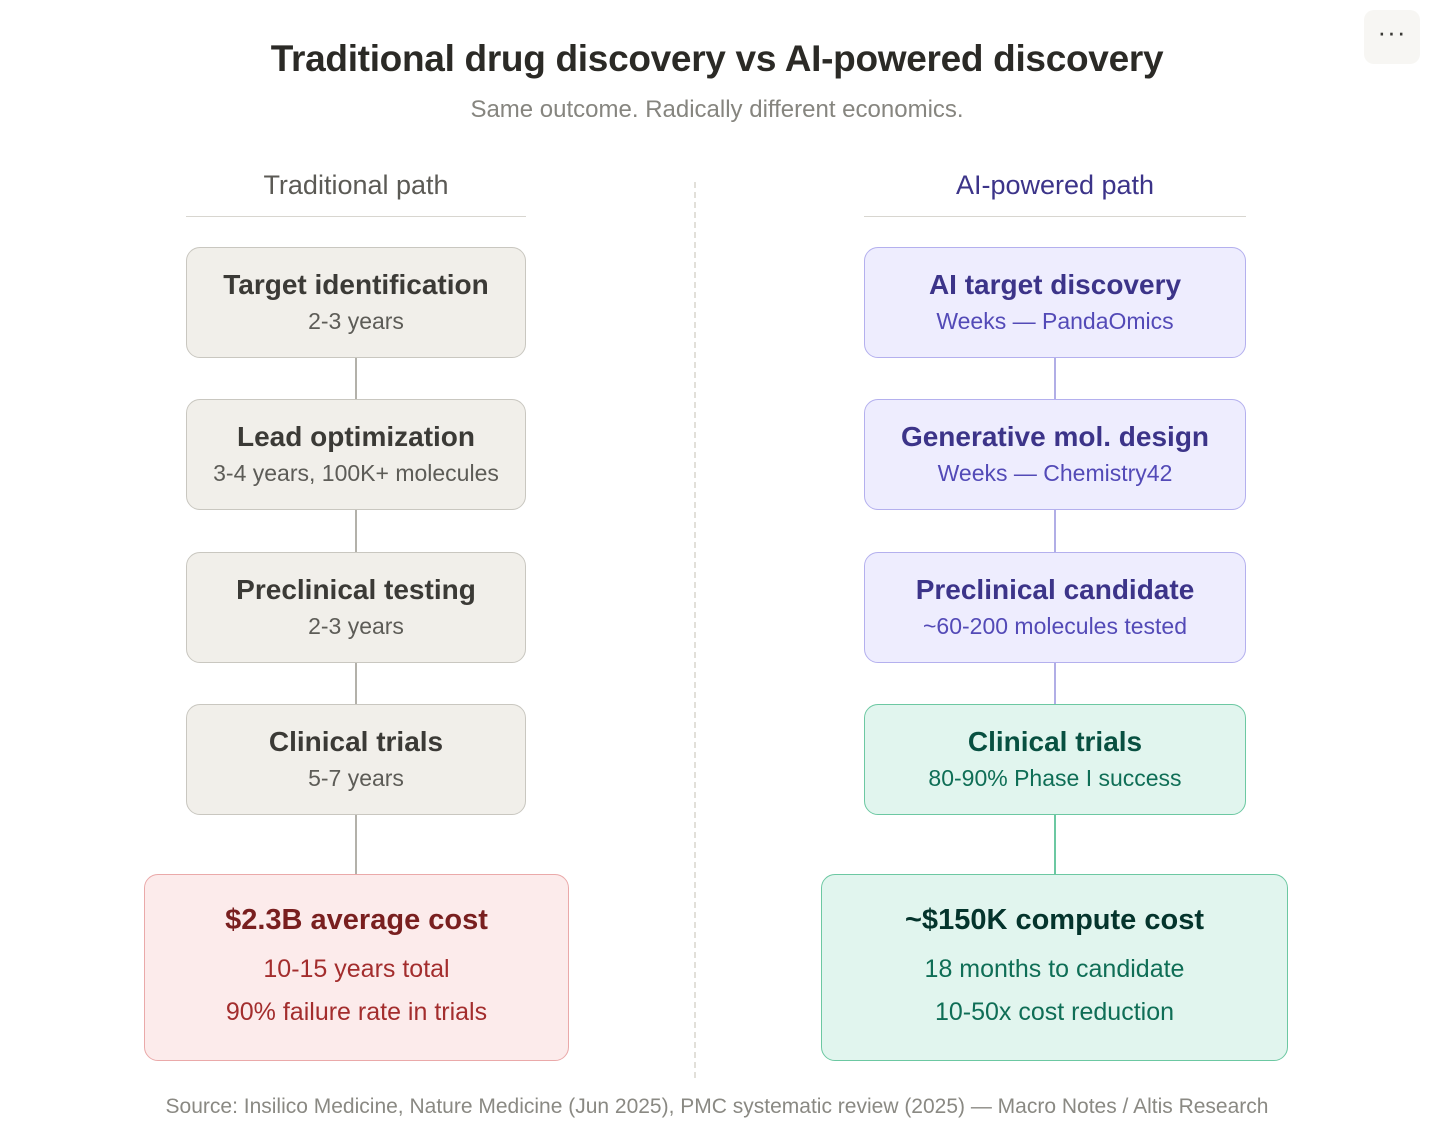 This screenshot has height=1136, width=1434. What do you see at coordinates (1055, 473) in the screenshot?
I see `step-detail: Weeks — Chemistry42` at bounding box center [1055, 473].